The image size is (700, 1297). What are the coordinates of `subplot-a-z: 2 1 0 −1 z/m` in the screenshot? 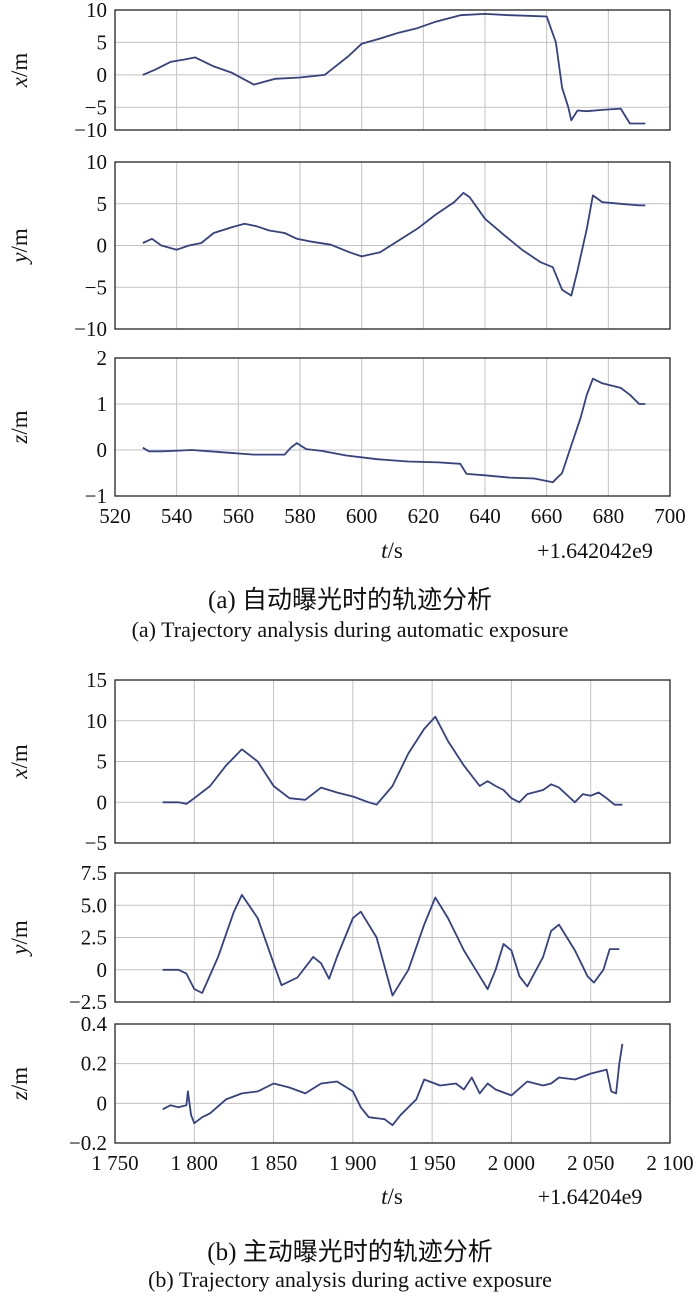 It's located at (339, 427).